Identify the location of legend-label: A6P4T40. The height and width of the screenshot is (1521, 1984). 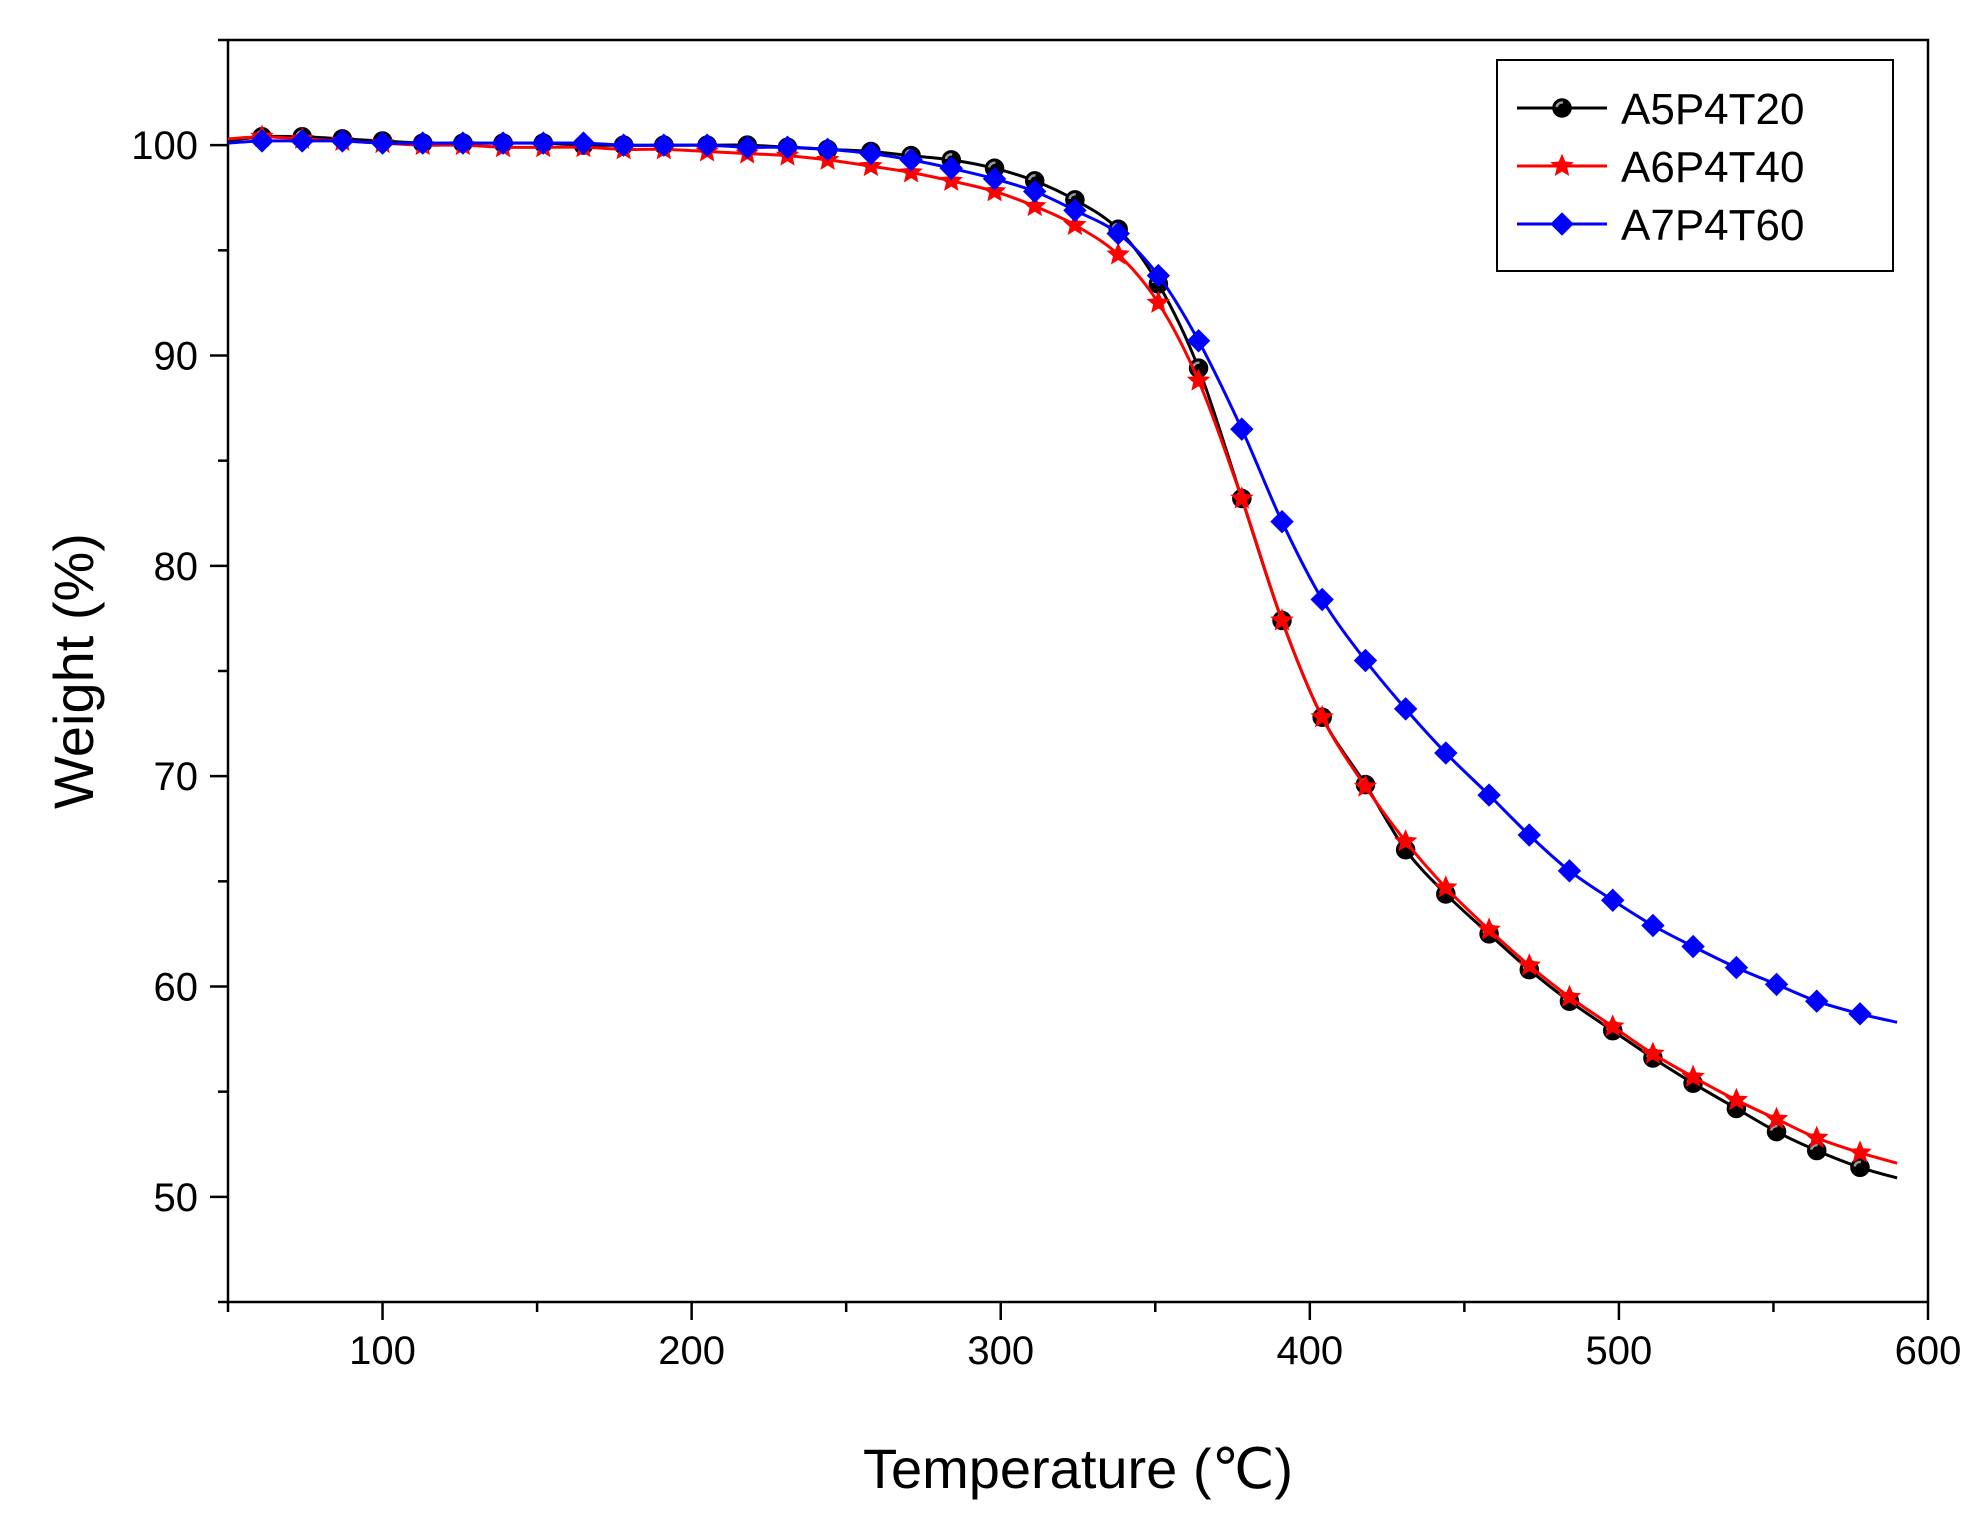
(1712, 167).